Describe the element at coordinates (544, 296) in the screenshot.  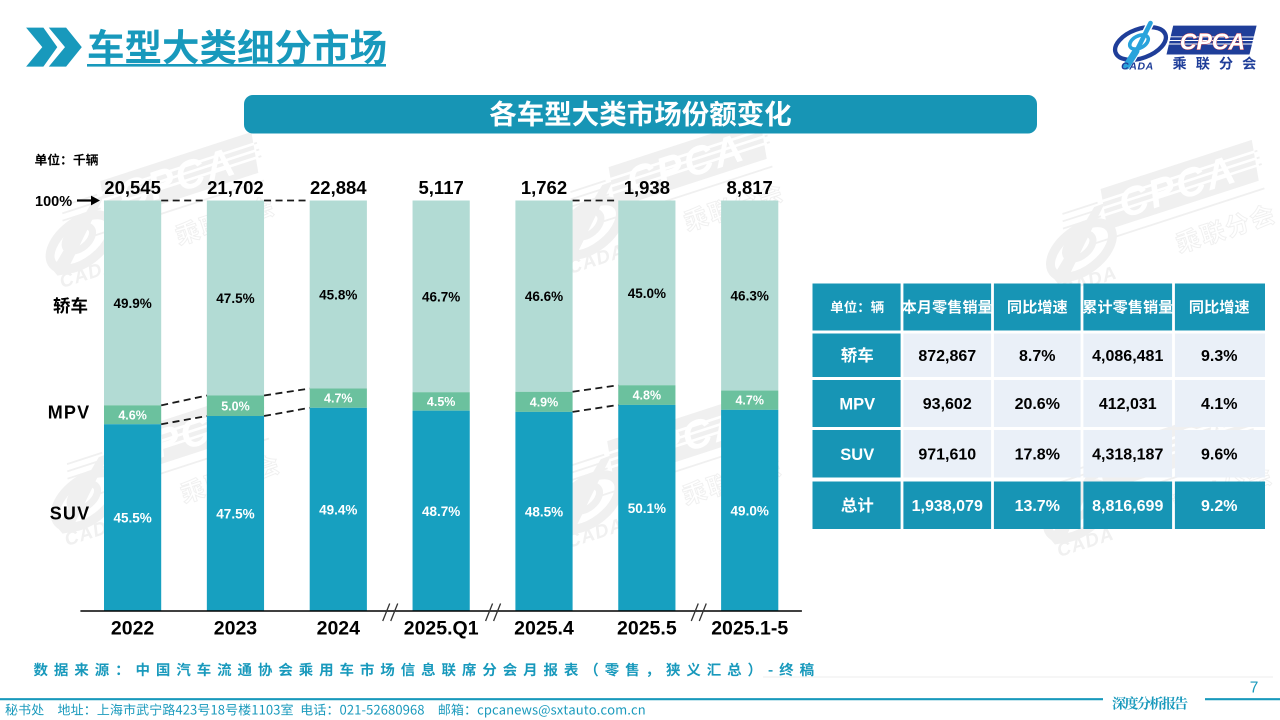
I see `svg-text: 46.6%` at that location.